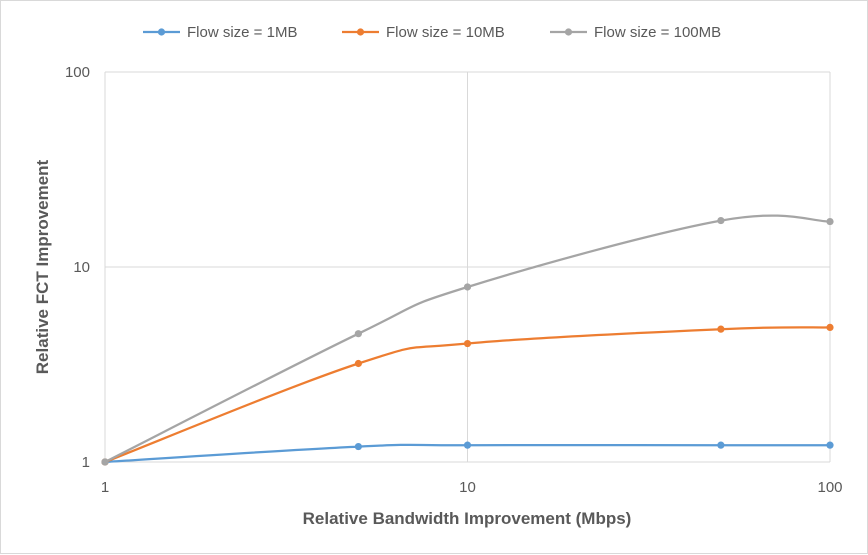 Image resolution: width=868 pixels, height=555 pixels. I want to click on x-tick-label-1: 10, so click(467, 487).